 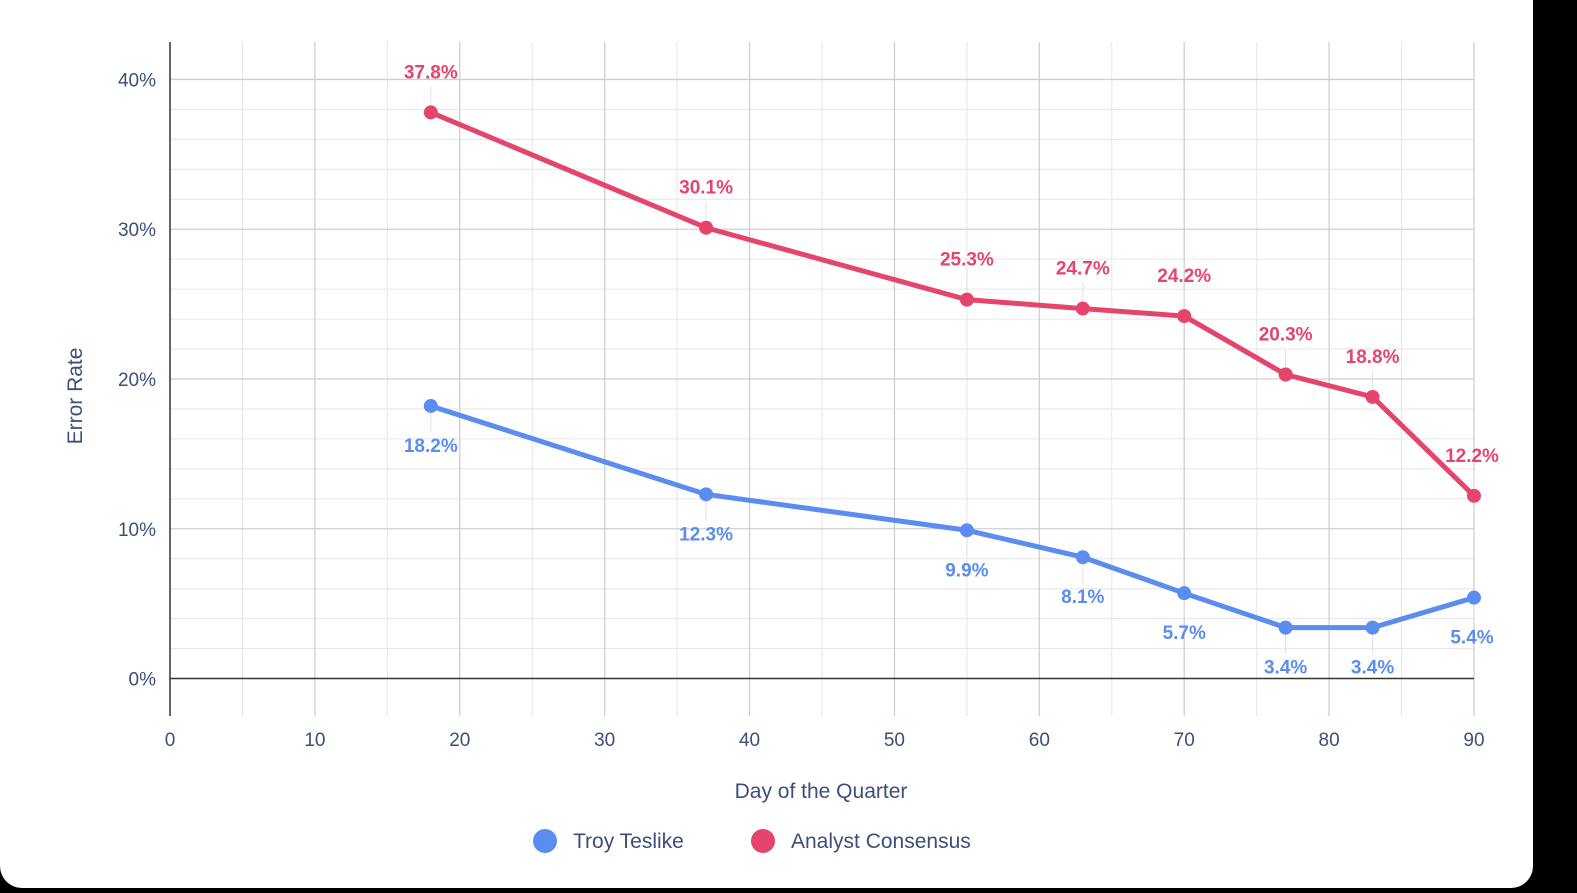 I want to click on y-axis-title: Error Rate, so click(x=75, y=396).